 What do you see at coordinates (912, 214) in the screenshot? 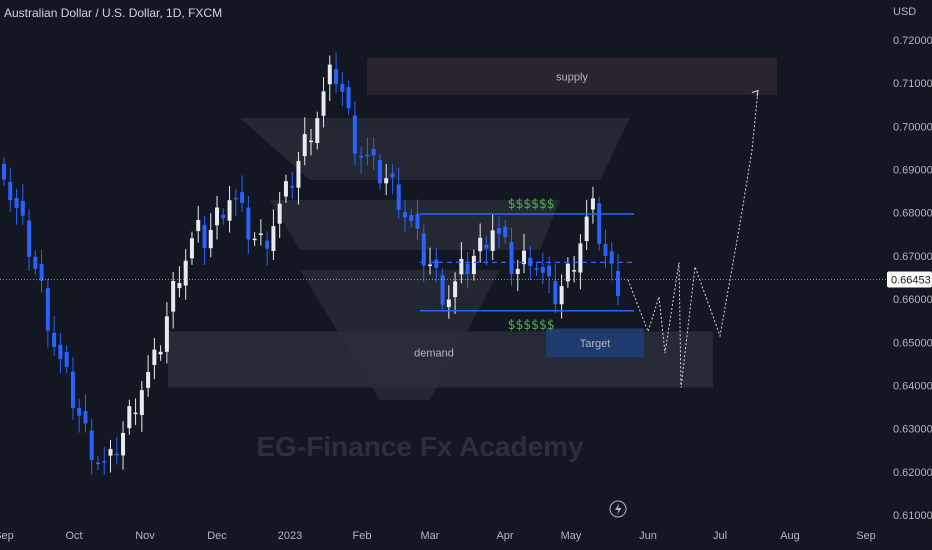
I see `price-tick: 0.68000` at bounding box center [912, 214].